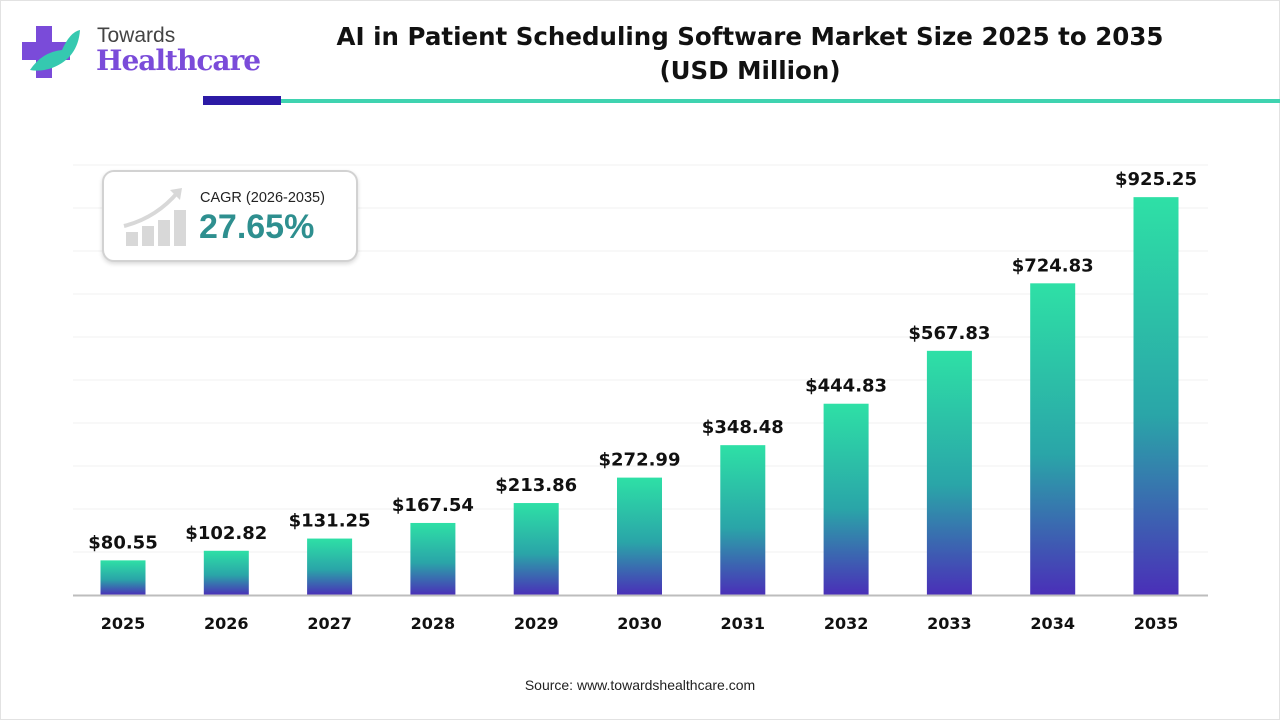  What do you see at coordinates (329, 623) in the screenshot?
I see `x-tick-label: 2027` at bounding box center [329, 623].